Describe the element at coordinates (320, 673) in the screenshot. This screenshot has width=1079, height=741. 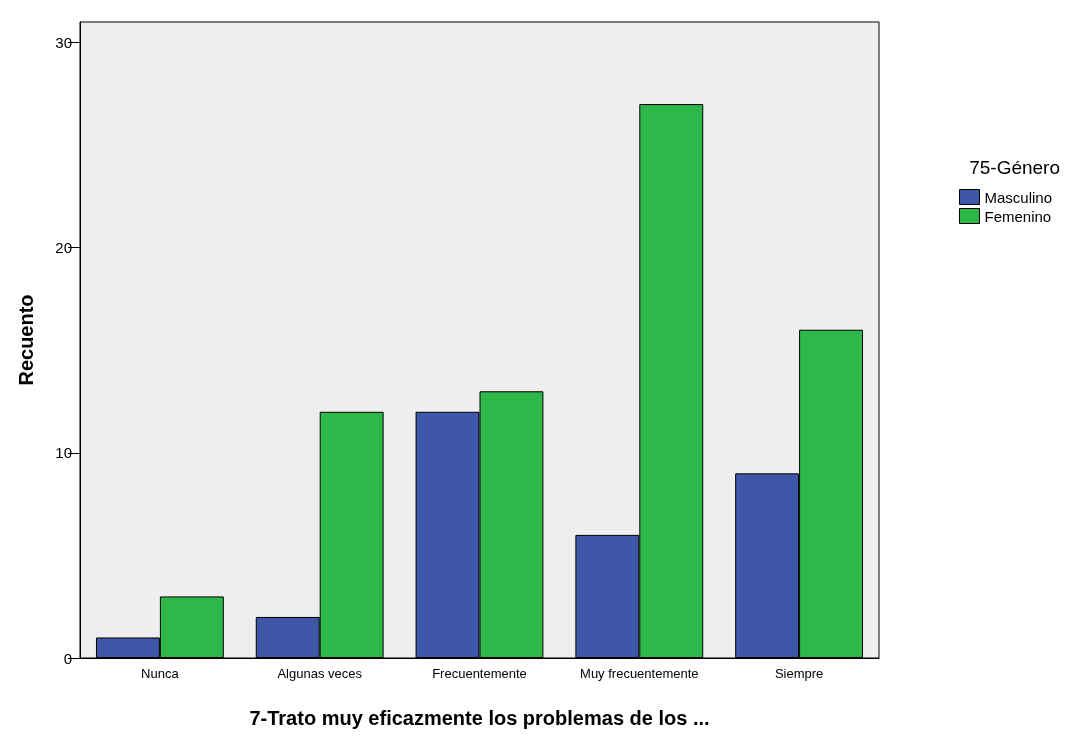
I see `x-tick-label: Algunas veces` at that location.